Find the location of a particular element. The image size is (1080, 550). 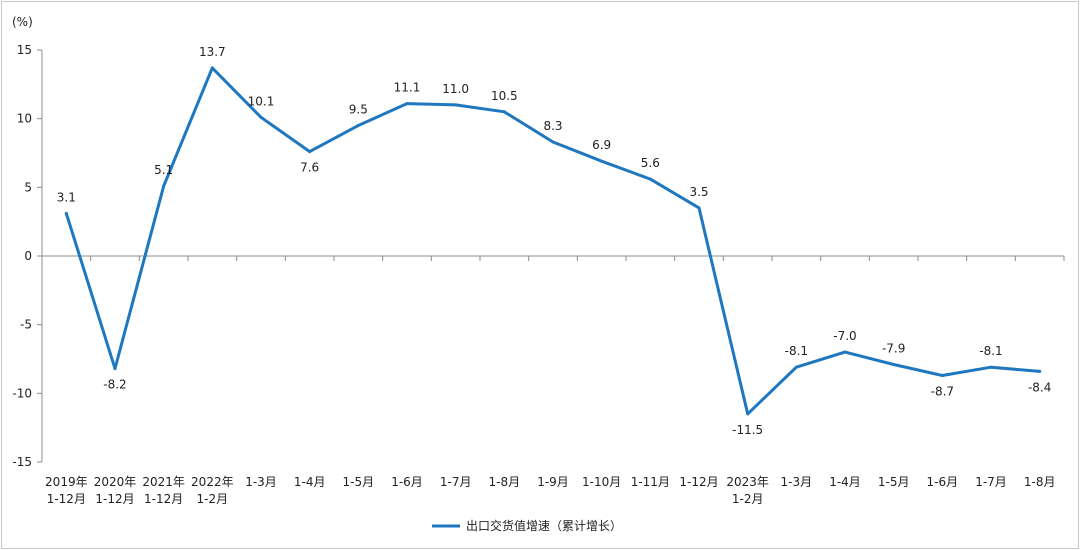

y-tick-label: -15 is located at coordinates (22, 462).